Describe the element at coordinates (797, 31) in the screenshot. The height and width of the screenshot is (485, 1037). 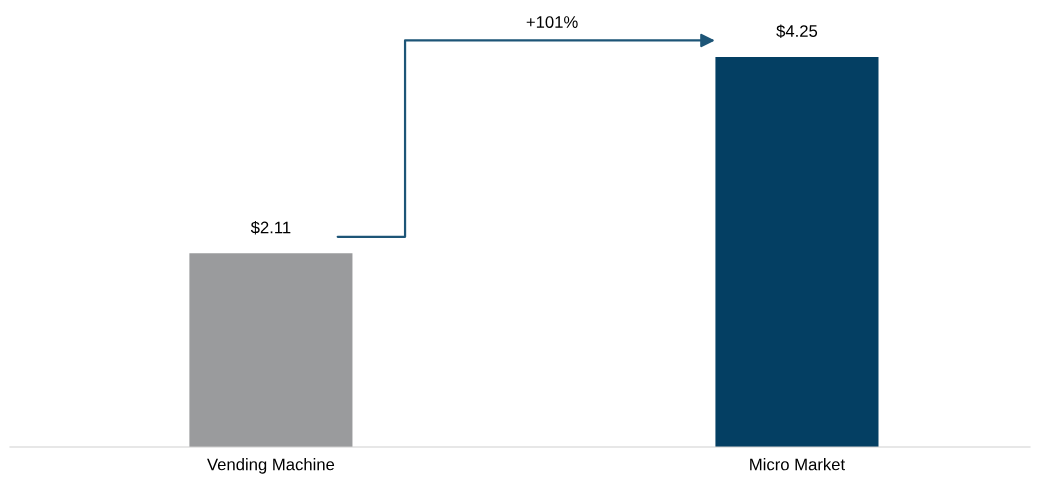
I see `data-label: $4.25` at that location.